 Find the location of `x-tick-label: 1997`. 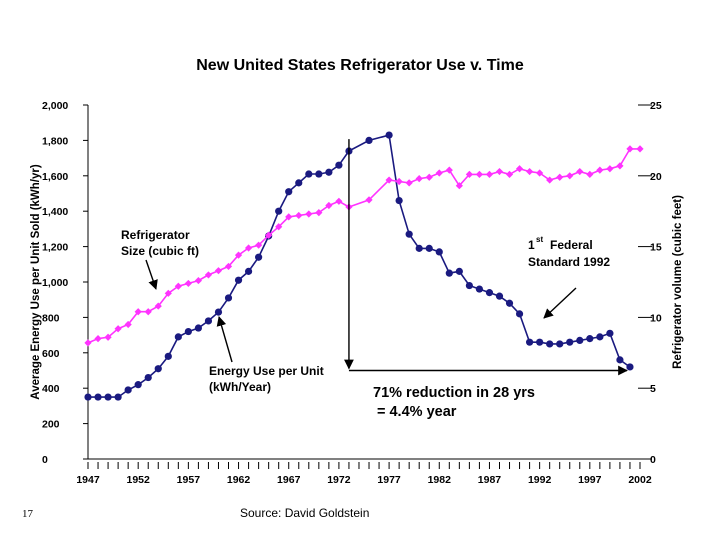

x-tick-label: 1997 is located at coordinates (590, 480).